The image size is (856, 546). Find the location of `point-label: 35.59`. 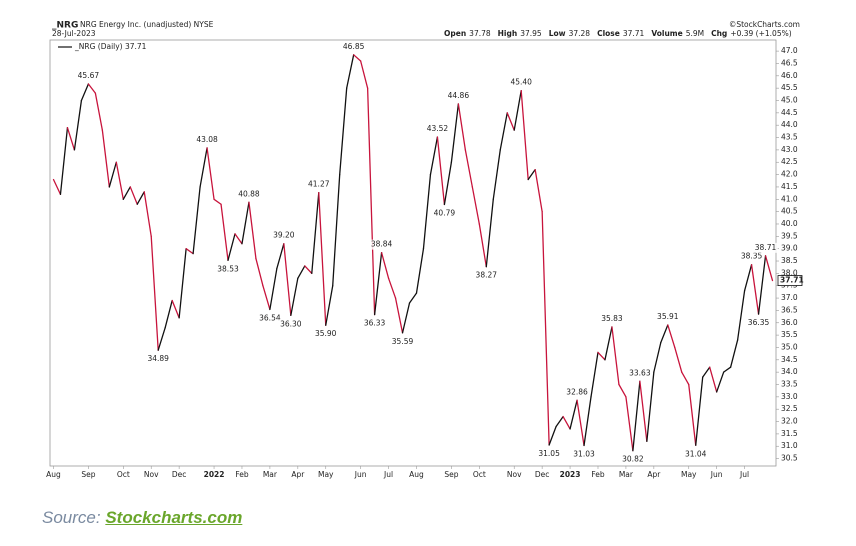

point-label: 35.59 is located at coordinates (403, 341).